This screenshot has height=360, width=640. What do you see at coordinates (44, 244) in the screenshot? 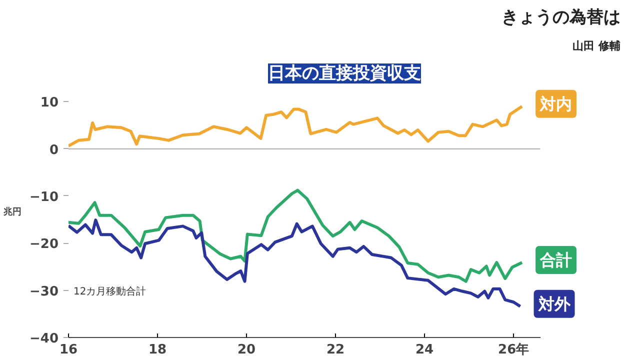
I see `y-tick-label: −20` at bounding box center [44, 244].